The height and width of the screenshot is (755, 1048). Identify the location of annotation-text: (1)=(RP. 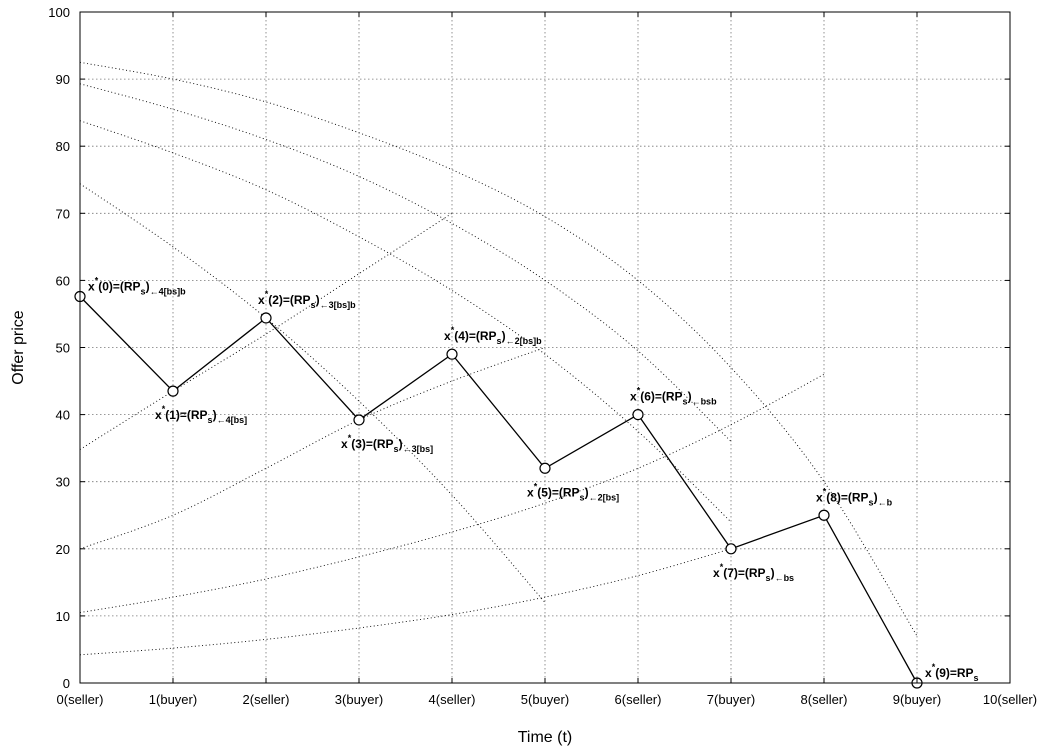
(186, 415).